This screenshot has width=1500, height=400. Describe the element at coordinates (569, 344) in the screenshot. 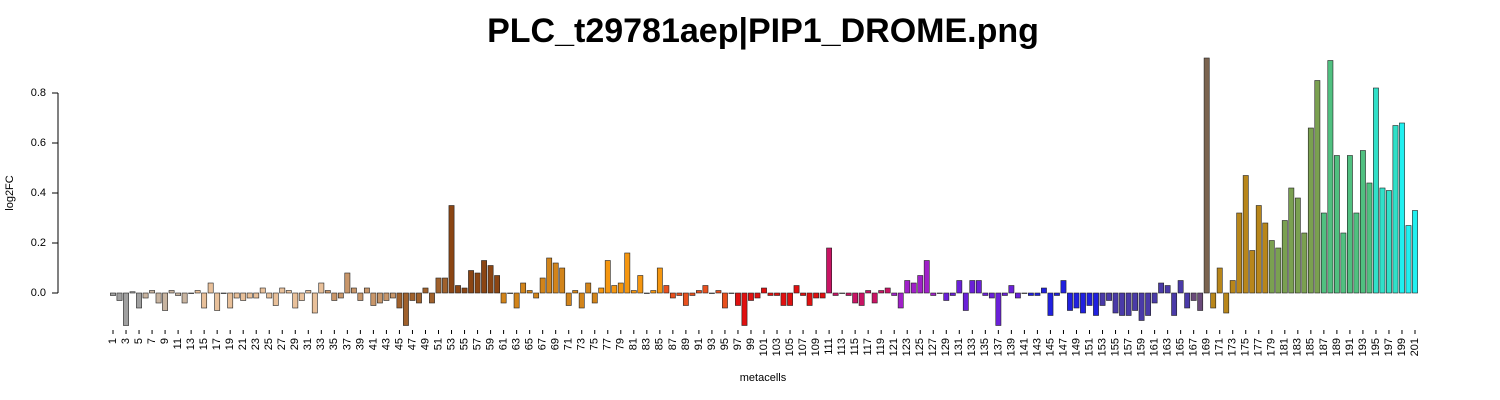

I see `x-tick-label: 71` at that location.